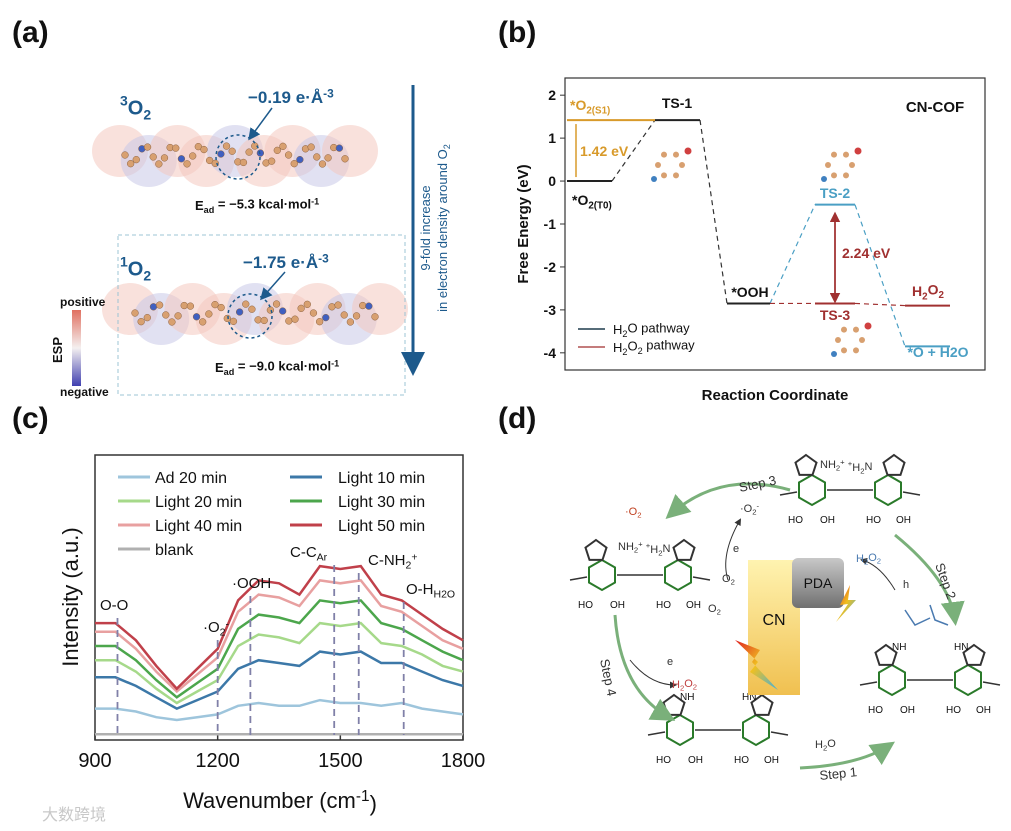 This screenshot has width=1011, height=831. I want to click on x-tick-label: 900, so click(94, 761).